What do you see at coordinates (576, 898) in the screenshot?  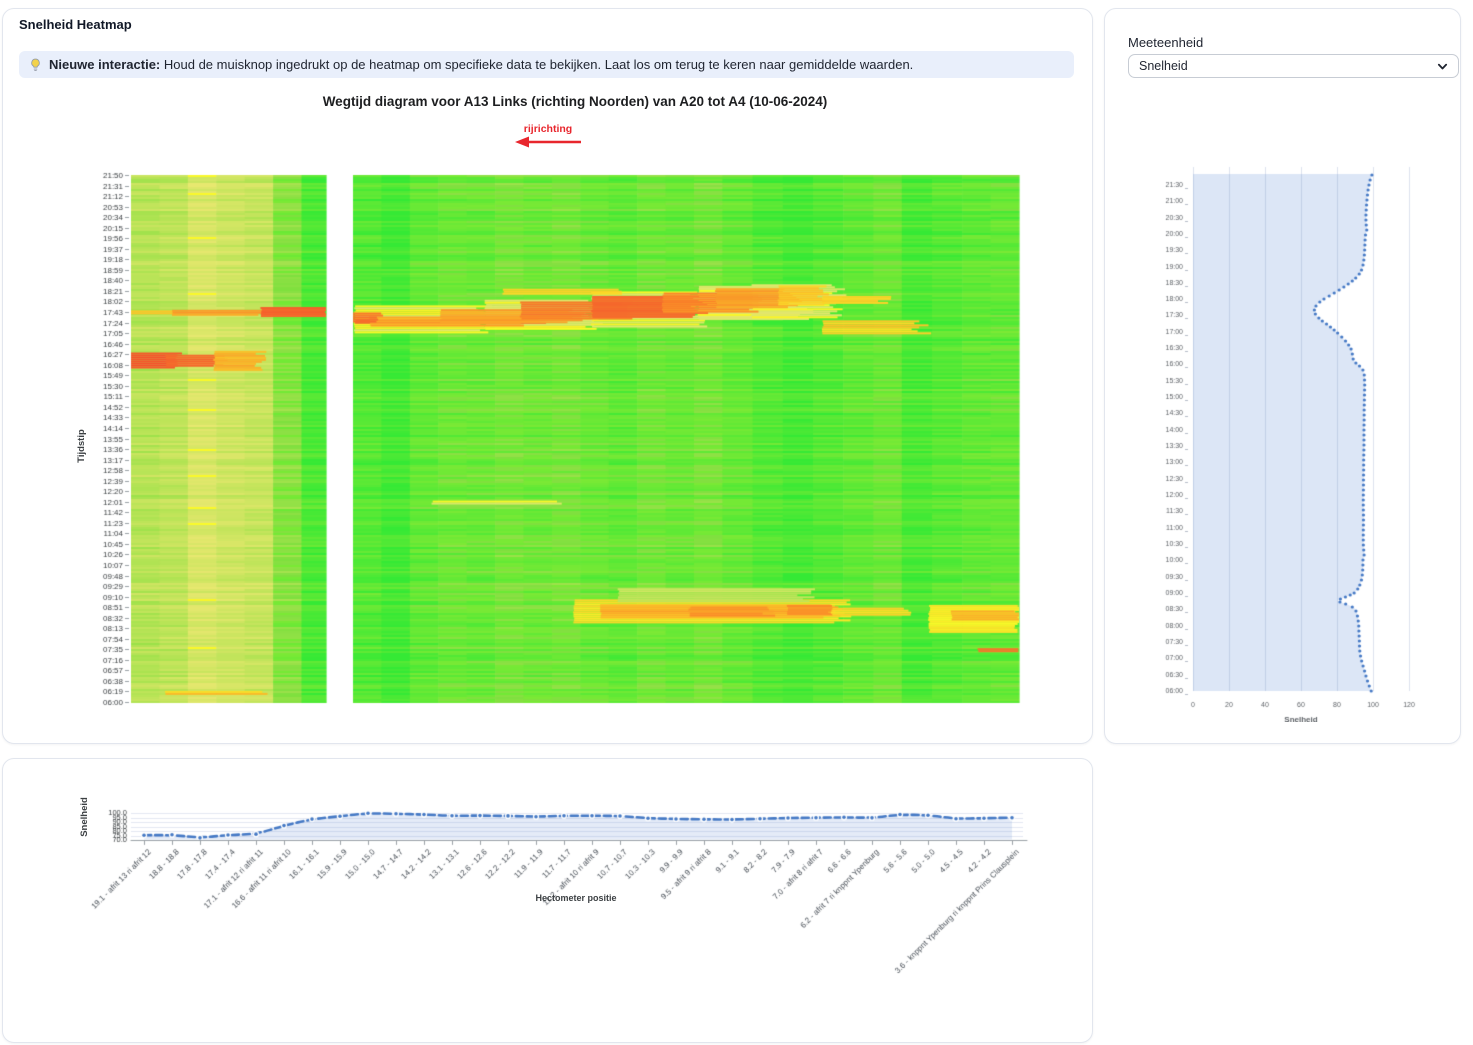 I see `position-chart-x-axis-title: Hectometer positie` at bounding box center [576, 898].